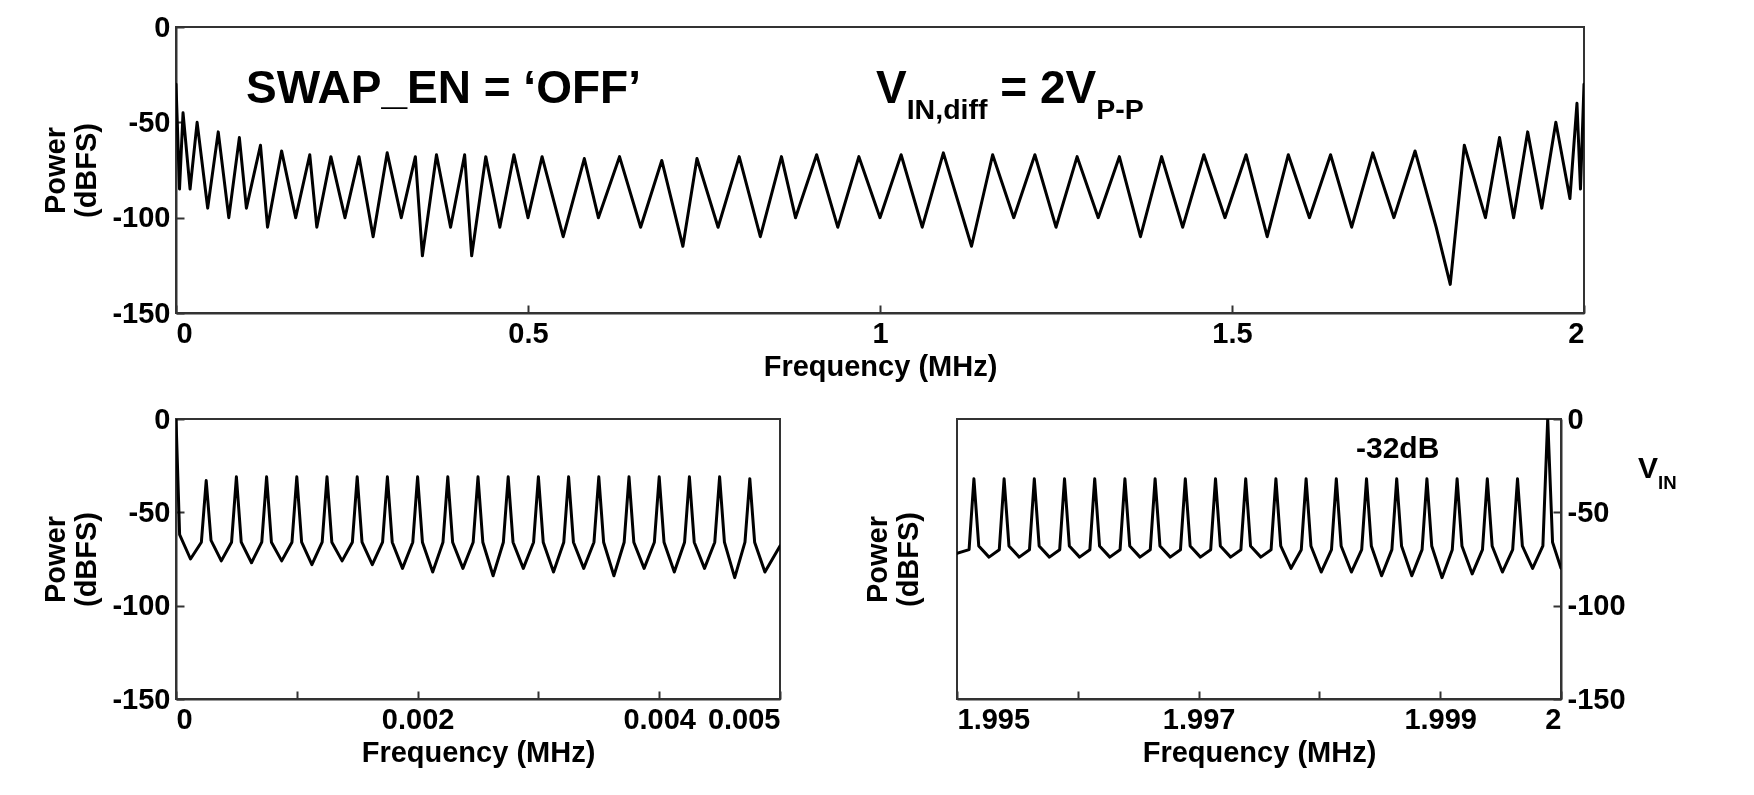 Image resolution: width=1754 pixels, height=795 pixels. I want to click on x-tick-label: 1, so click(880, 332).